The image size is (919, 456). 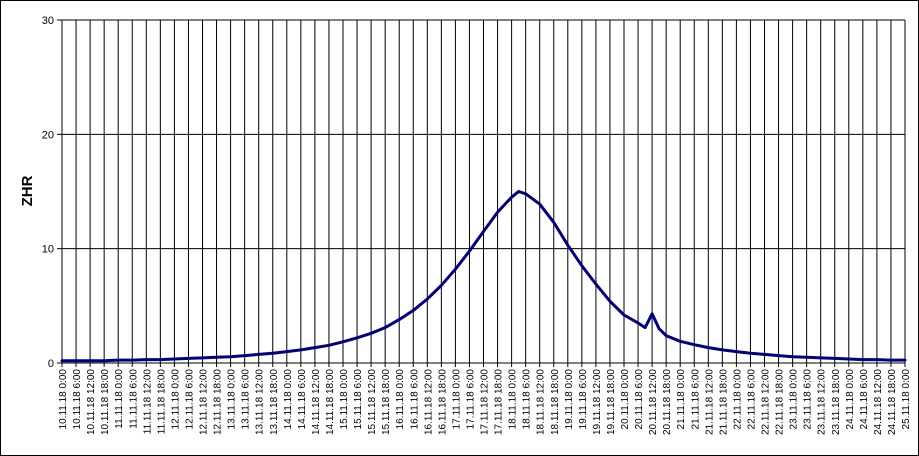 What do you see at coordinates (625, 399) in the screenshot?
I see `x-tick-label: 20.11.18 0:00` at bounding box center [625, 399].